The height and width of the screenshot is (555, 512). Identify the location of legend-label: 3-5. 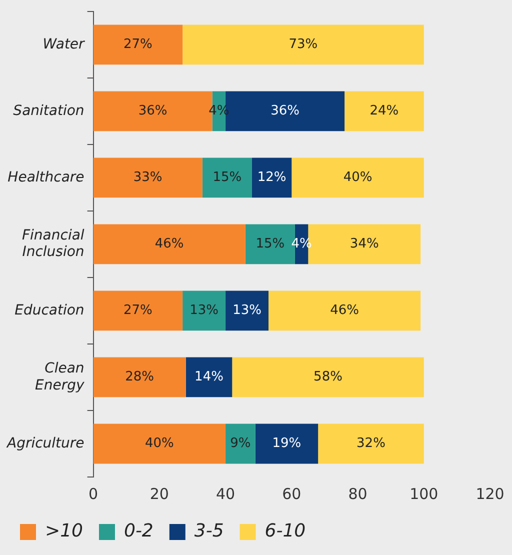
(209, 531).